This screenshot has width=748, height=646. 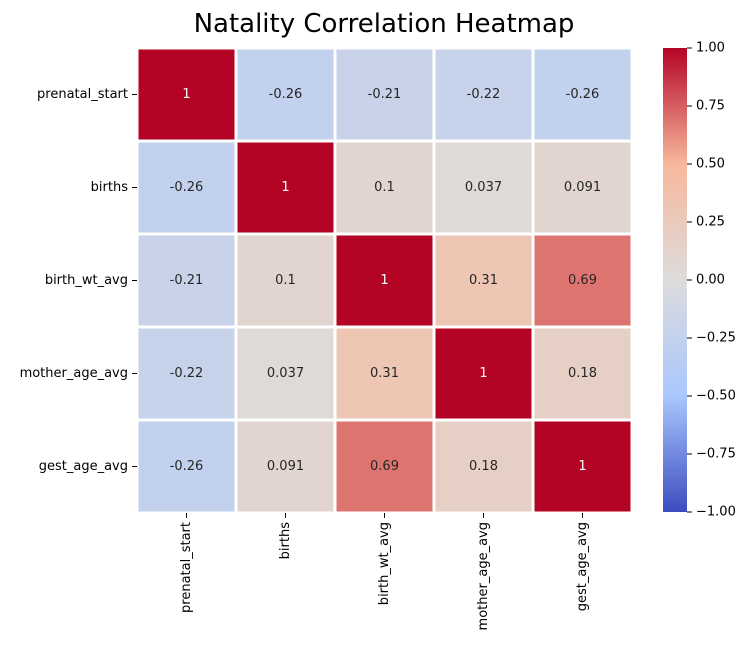 What do you see at coordinates (384, 563) in the screenshot?
I see `x-tick-label-2: birth_wt_avg` at bounding box center [384, 563].